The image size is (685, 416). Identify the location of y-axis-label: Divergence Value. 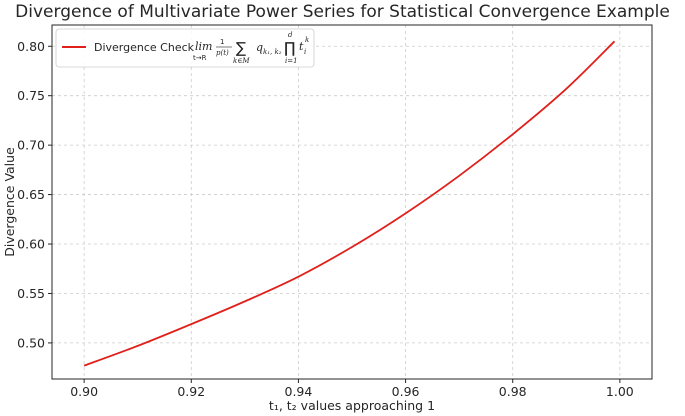
(9, 202).